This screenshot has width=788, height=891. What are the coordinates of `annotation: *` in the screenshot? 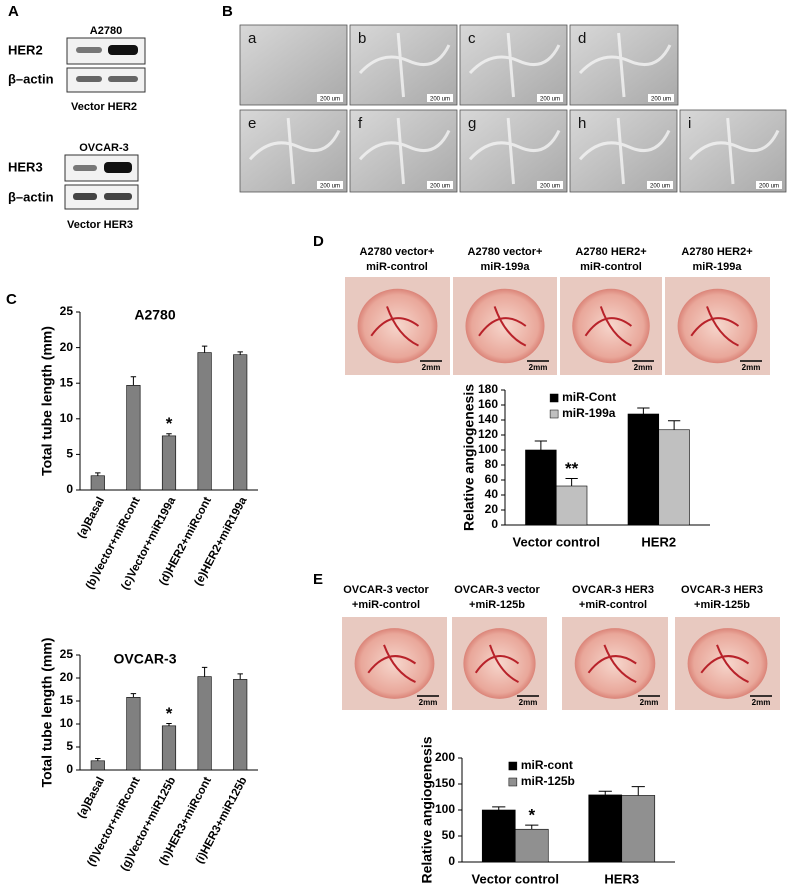 It's located at (169, 423).